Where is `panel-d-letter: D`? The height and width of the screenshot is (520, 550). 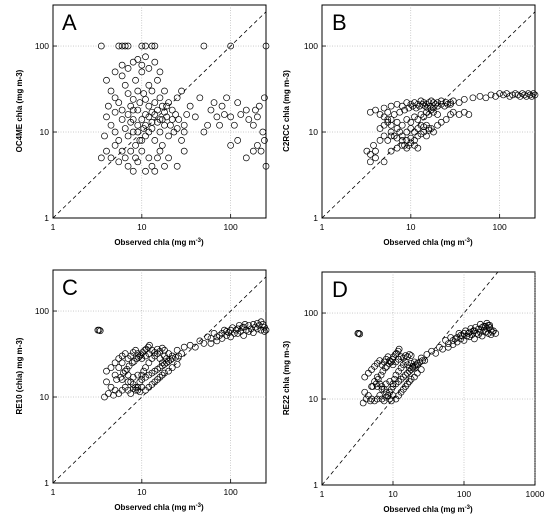 panel-d-letter: D is located at coordinates (340, 289).